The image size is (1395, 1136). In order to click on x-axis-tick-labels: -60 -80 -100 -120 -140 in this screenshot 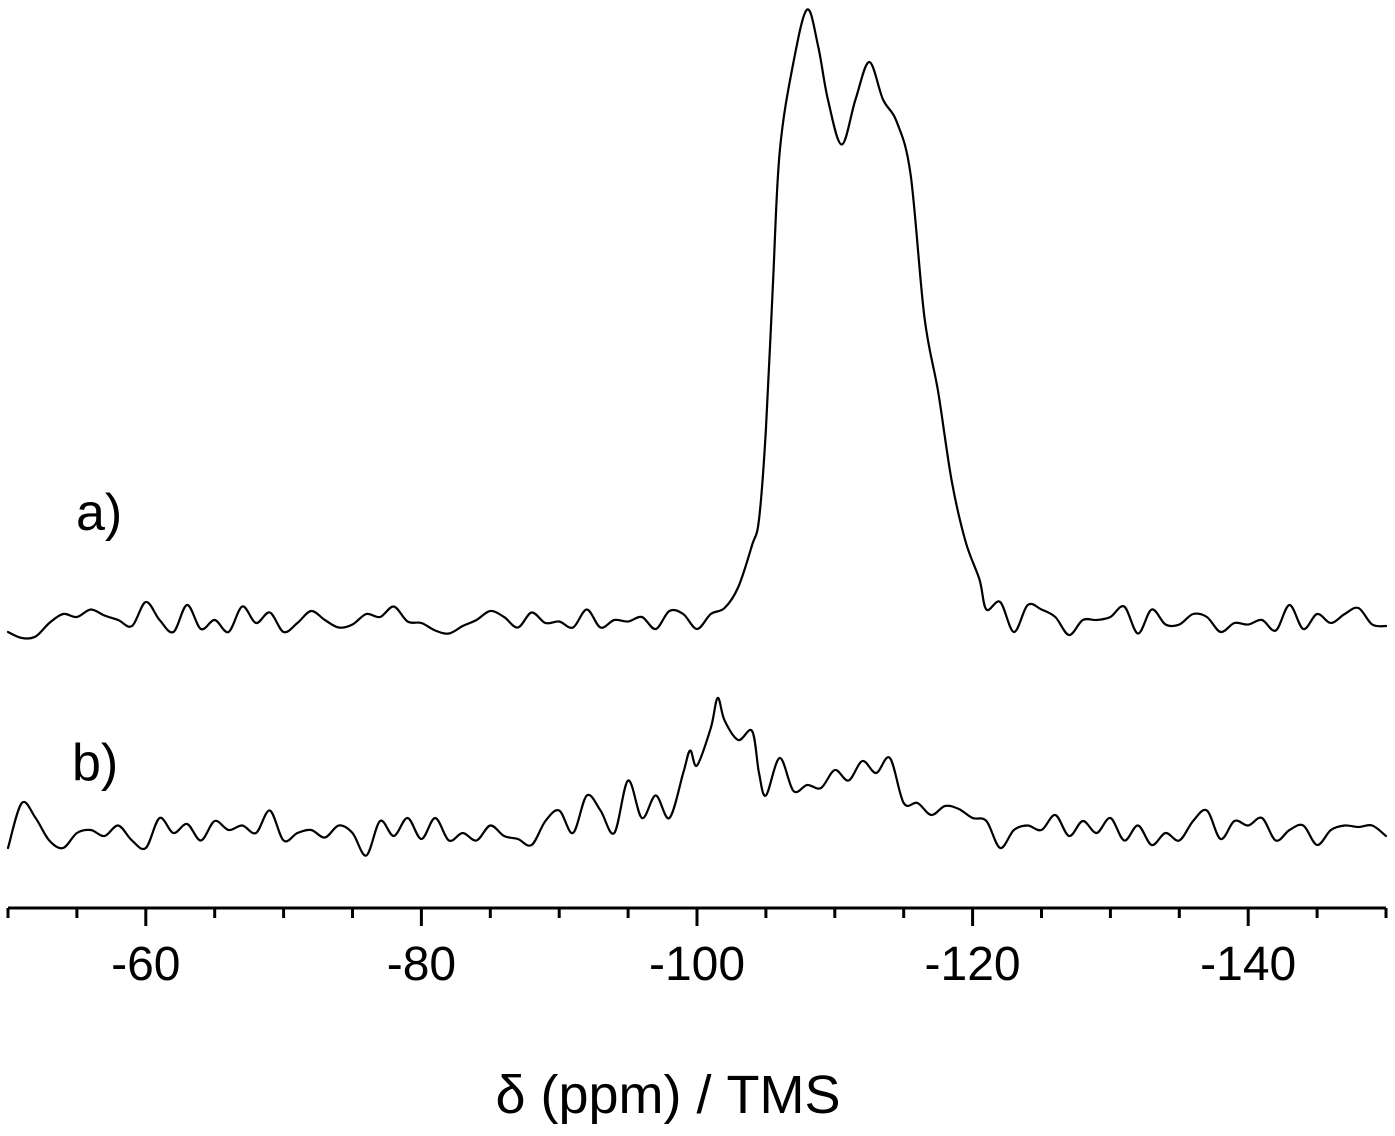, I will do `click(703, 964)`.